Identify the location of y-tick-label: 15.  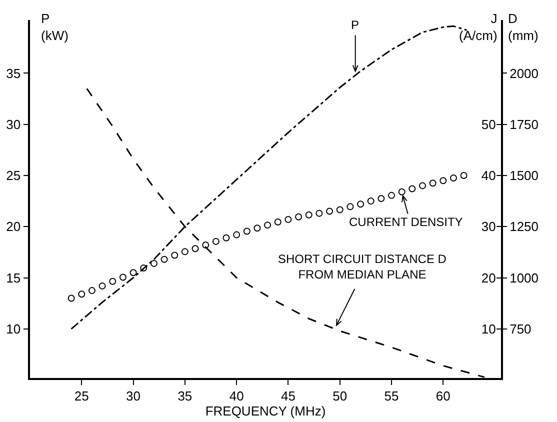
(13, 278).